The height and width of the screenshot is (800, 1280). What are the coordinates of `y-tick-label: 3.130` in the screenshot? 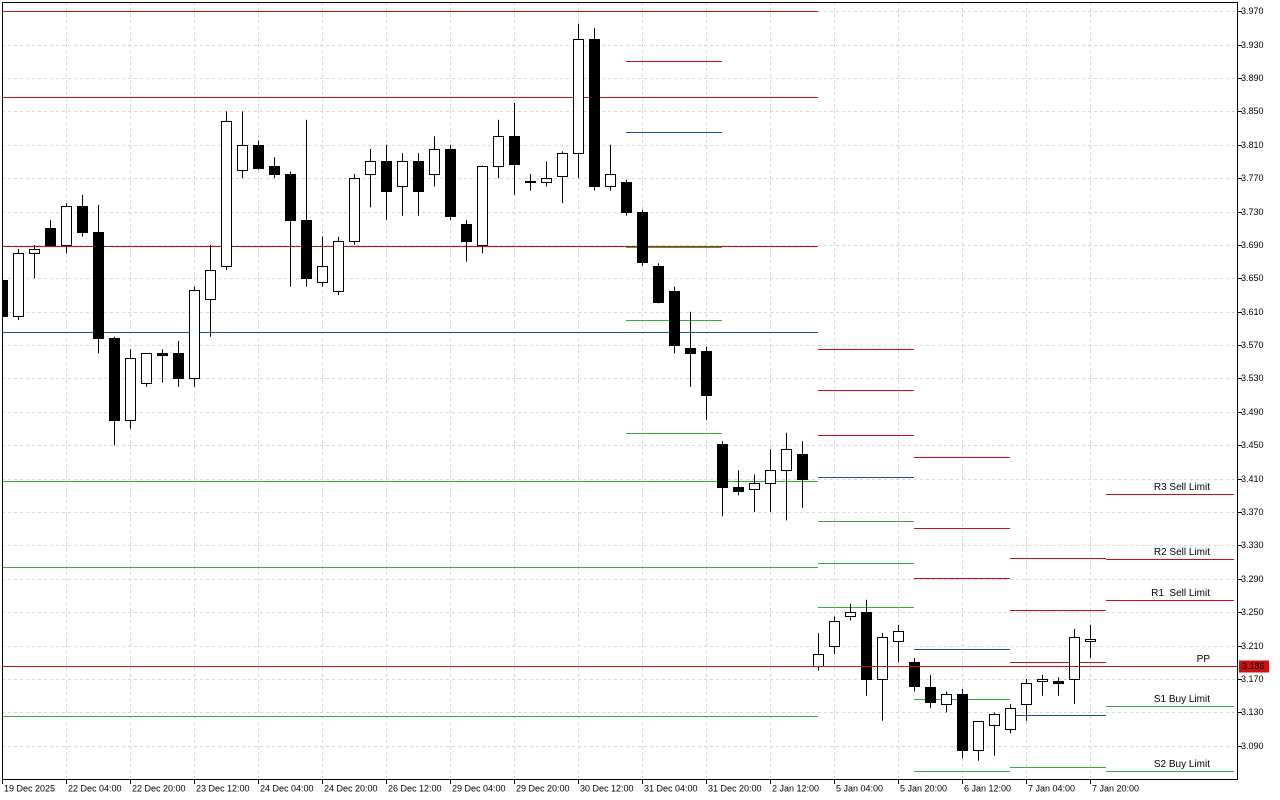 It's located at (1252, 712).